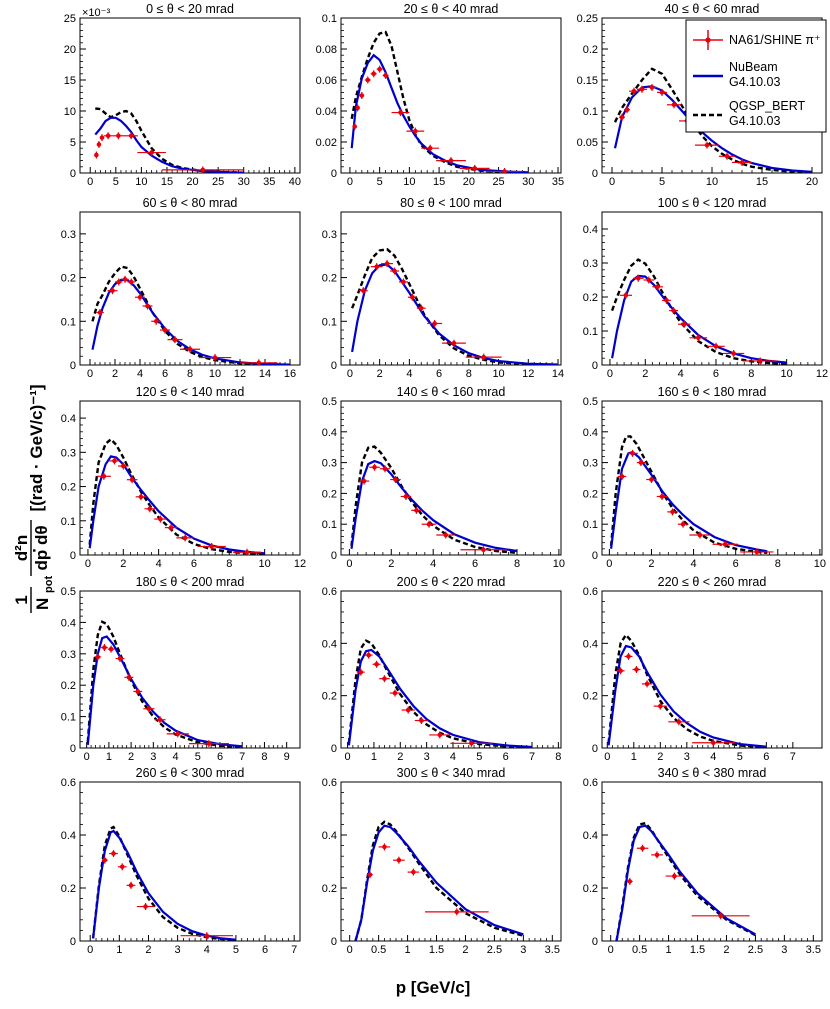 The height and width of the screenshot is (1009, 830). I want to click on legend-data-label: NA61/SHINE π⁺, so click(775, 40).